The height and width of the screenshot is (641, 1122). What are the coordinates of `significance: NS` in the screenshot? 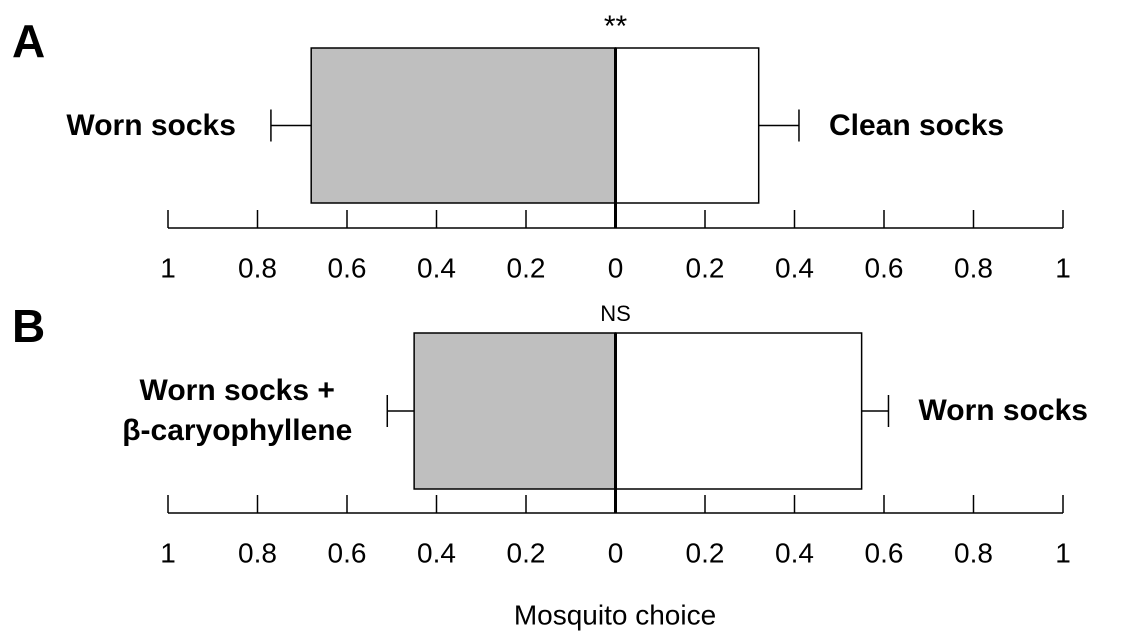 It's located at (615, 313).